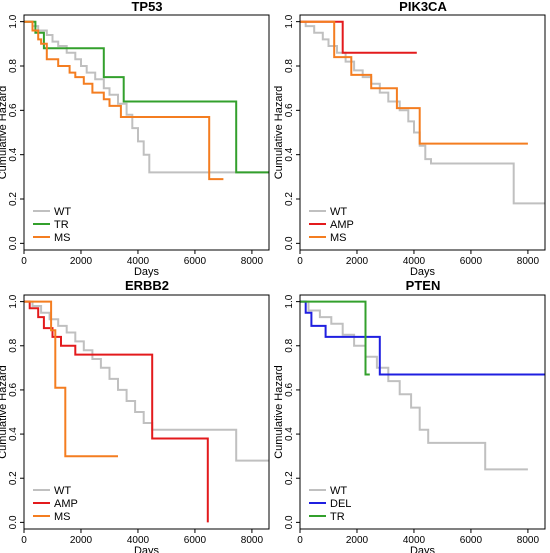 Image resolution: width=550 pixels, height=553 pixels. I want to click on chart-title: PIK3CA, so click(423, 7).